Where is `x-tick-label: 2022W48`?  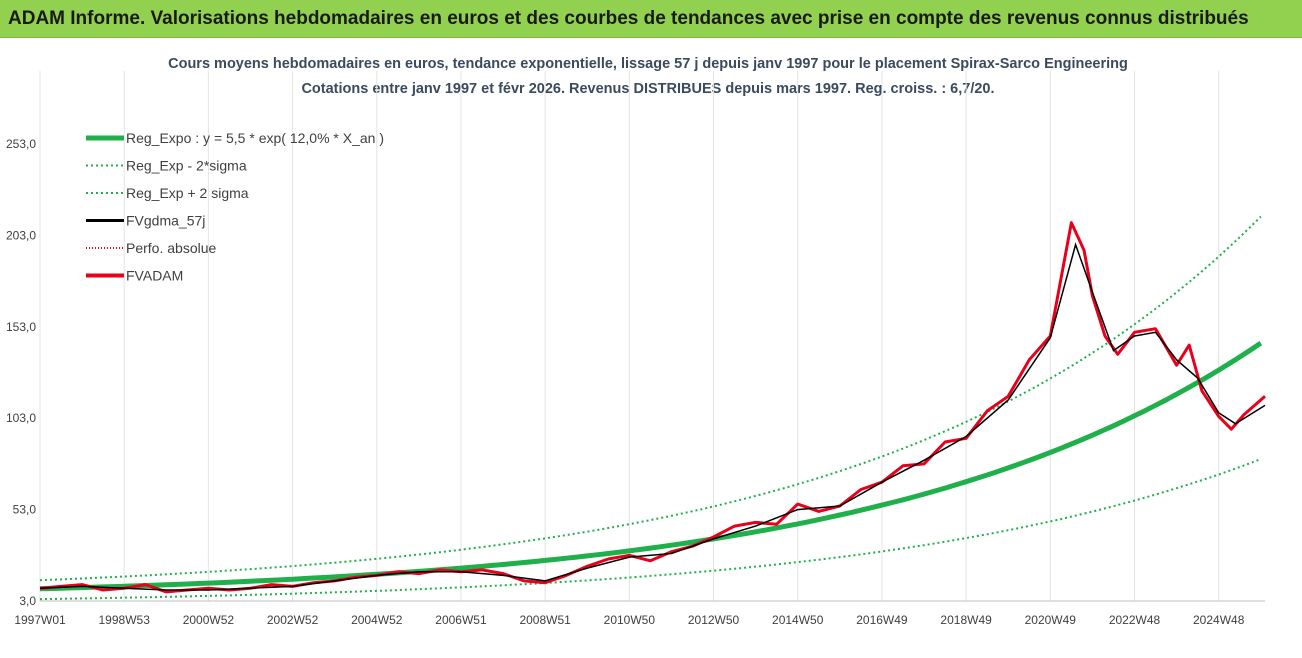
x-tick-label: 2022W48 is located at coordinates (1135, 620).